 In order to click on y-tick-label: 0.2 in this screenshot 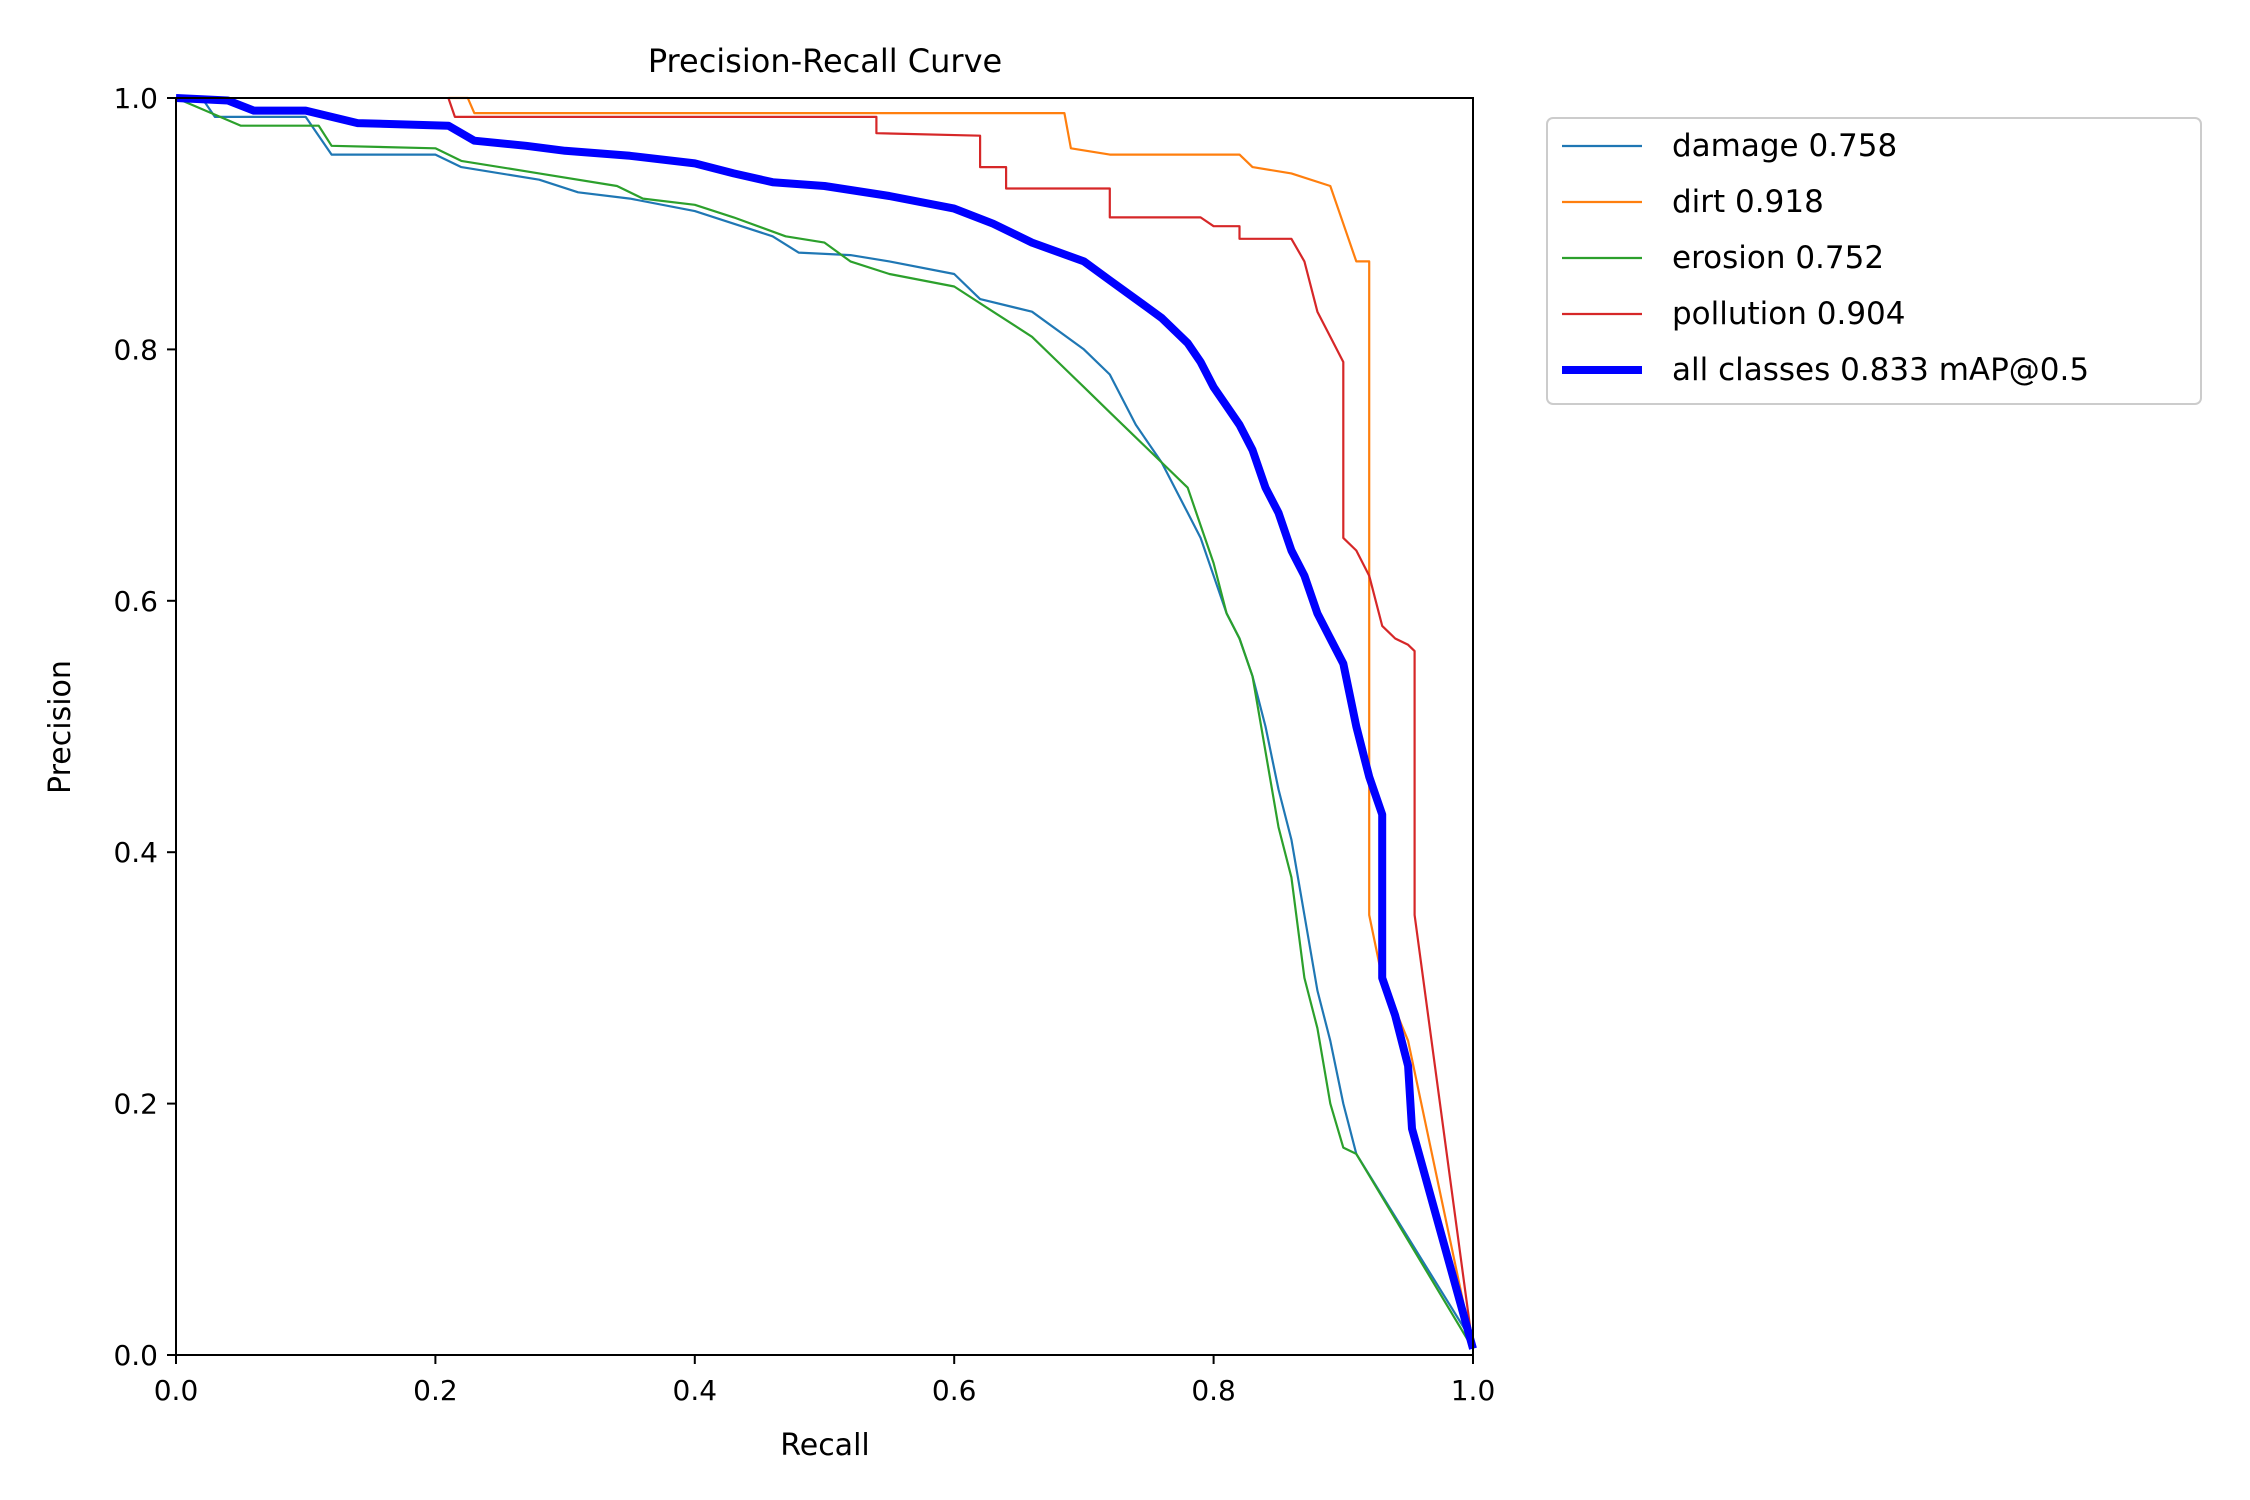, I will do `click(135, 1104)`.